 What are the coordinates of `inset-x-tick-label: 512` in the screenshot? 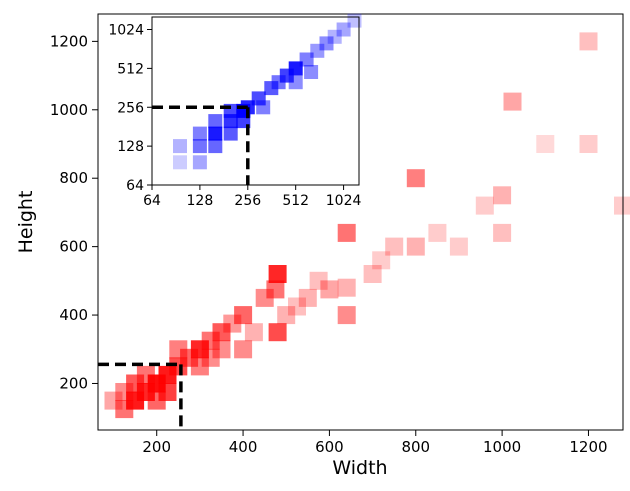 It's located at (295, 201).